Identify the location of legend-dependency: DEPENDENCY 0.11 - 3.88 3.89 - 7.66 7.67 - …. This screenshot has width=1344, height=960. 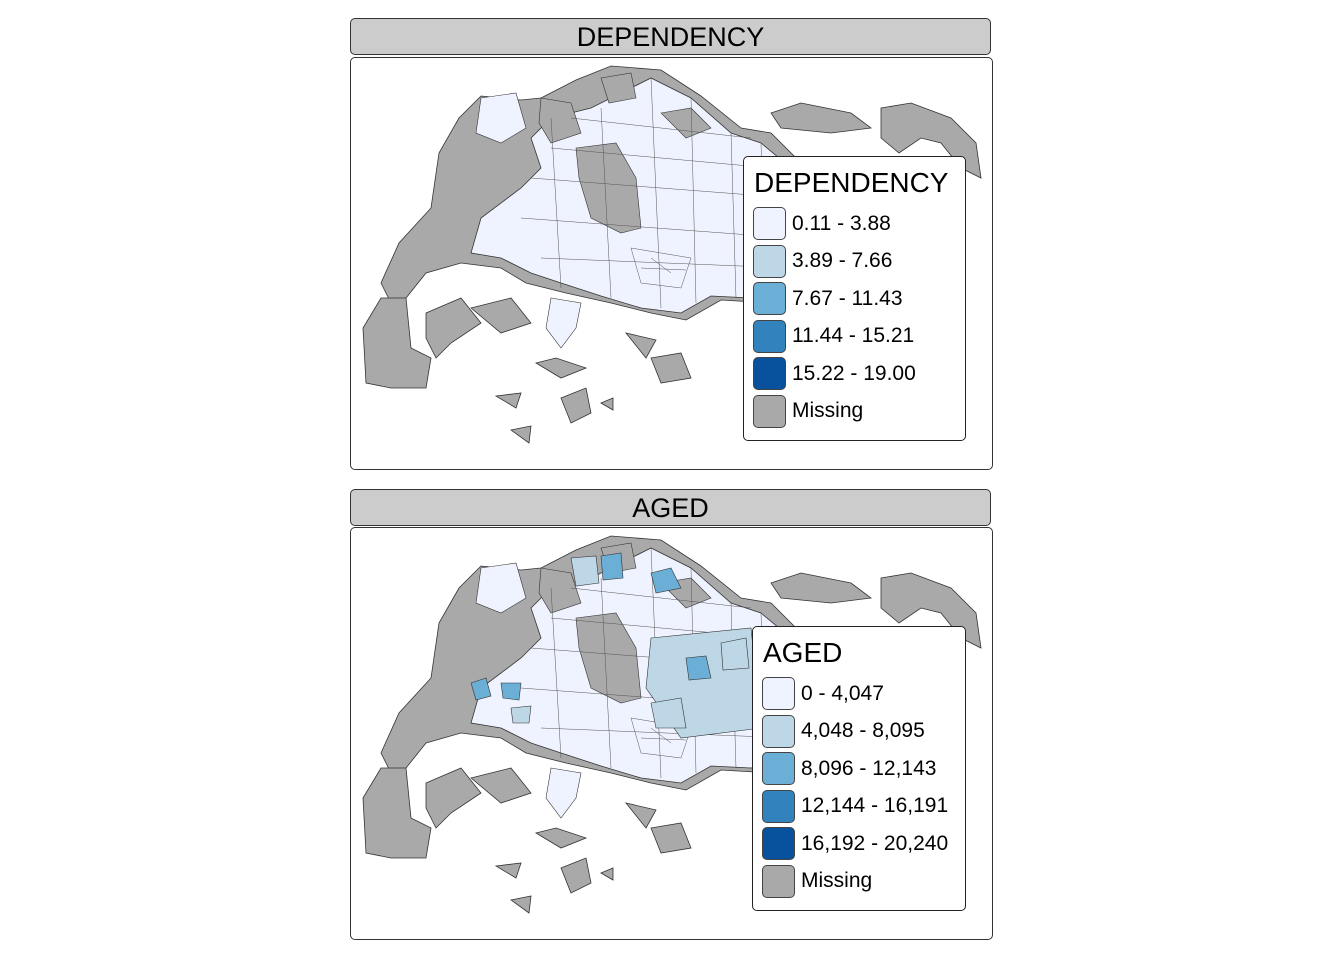
(854, 298).